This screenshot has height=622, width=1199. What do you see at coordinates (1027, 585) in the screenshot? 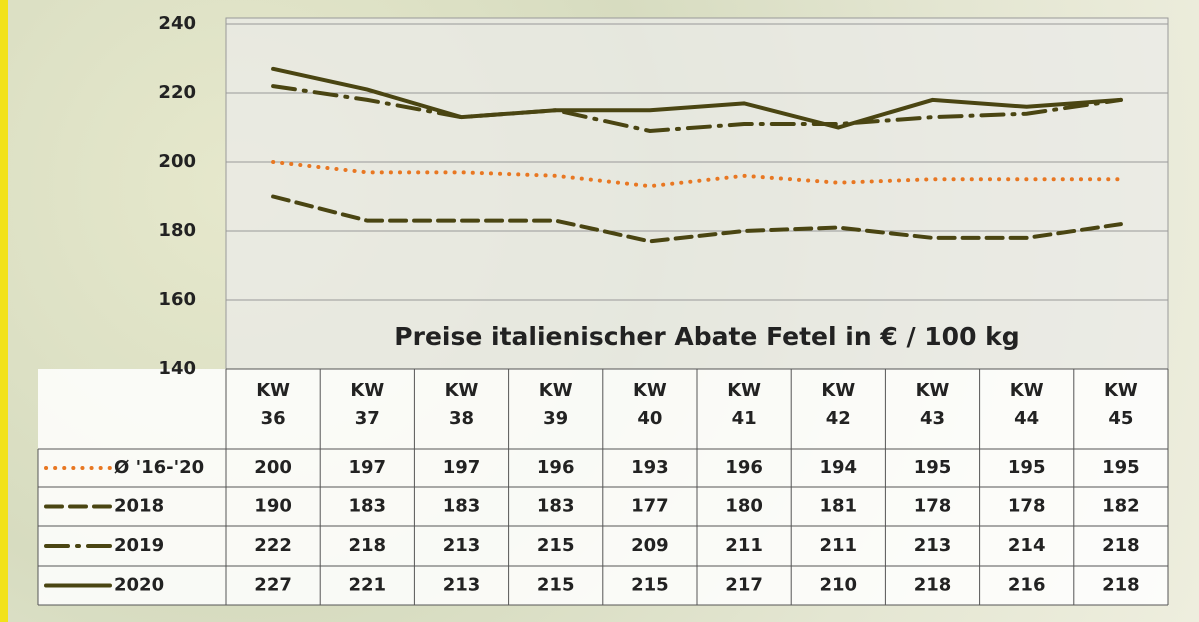
I see `table-value: 216` at bounding box center [1027, 585].